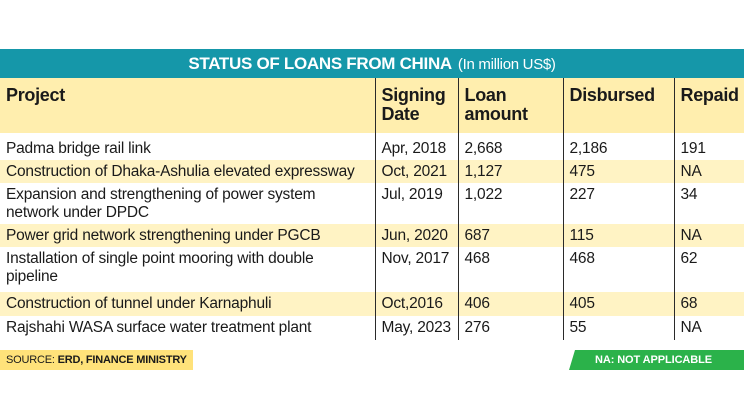 The image size is (744, 418). Describe the element at coordinates (708, 269) in the screenshot. I see `cell-repaid: 62` at that location.